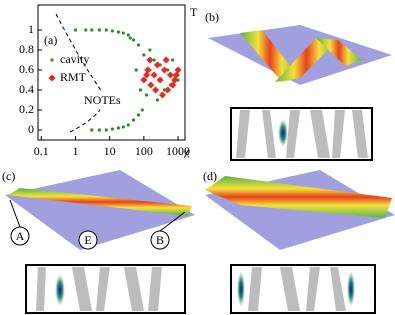 The image size is (395, 315). What do you see at coordinates (73, 77) in the screenshot?
I see `legend-label: RMT` at bounding box center [73, 77].